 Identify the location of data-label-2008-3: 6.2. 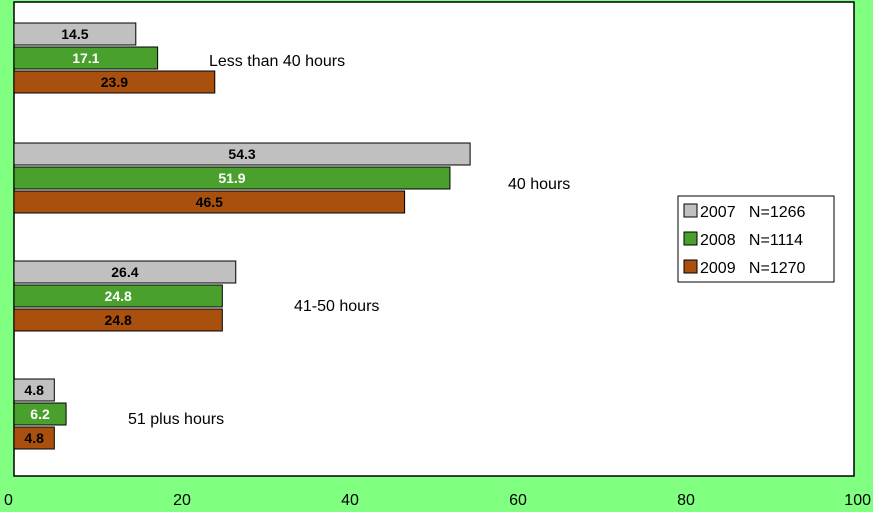
(40, 414).